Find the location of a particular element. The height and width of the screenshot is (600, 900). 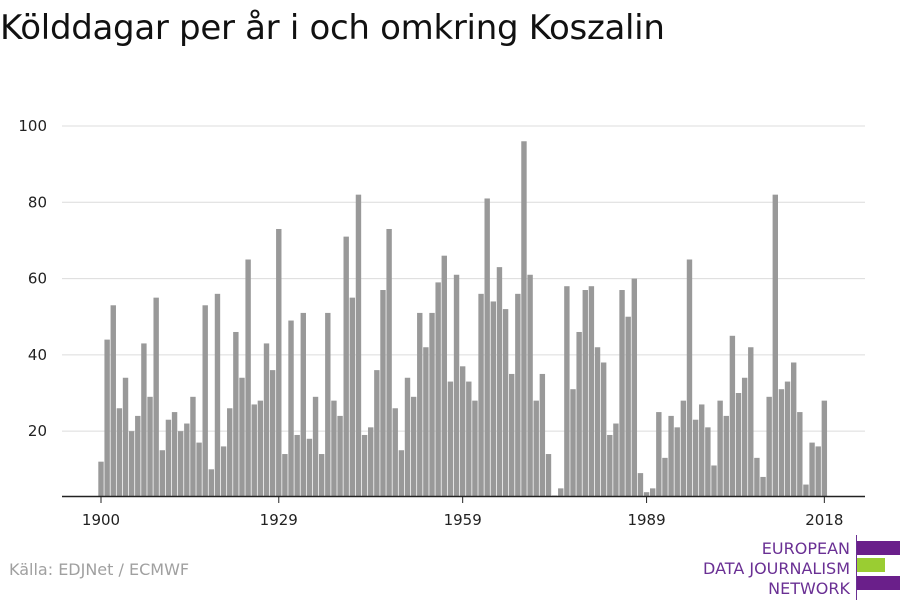

bar-2000 is located at coordinates (714, 480).